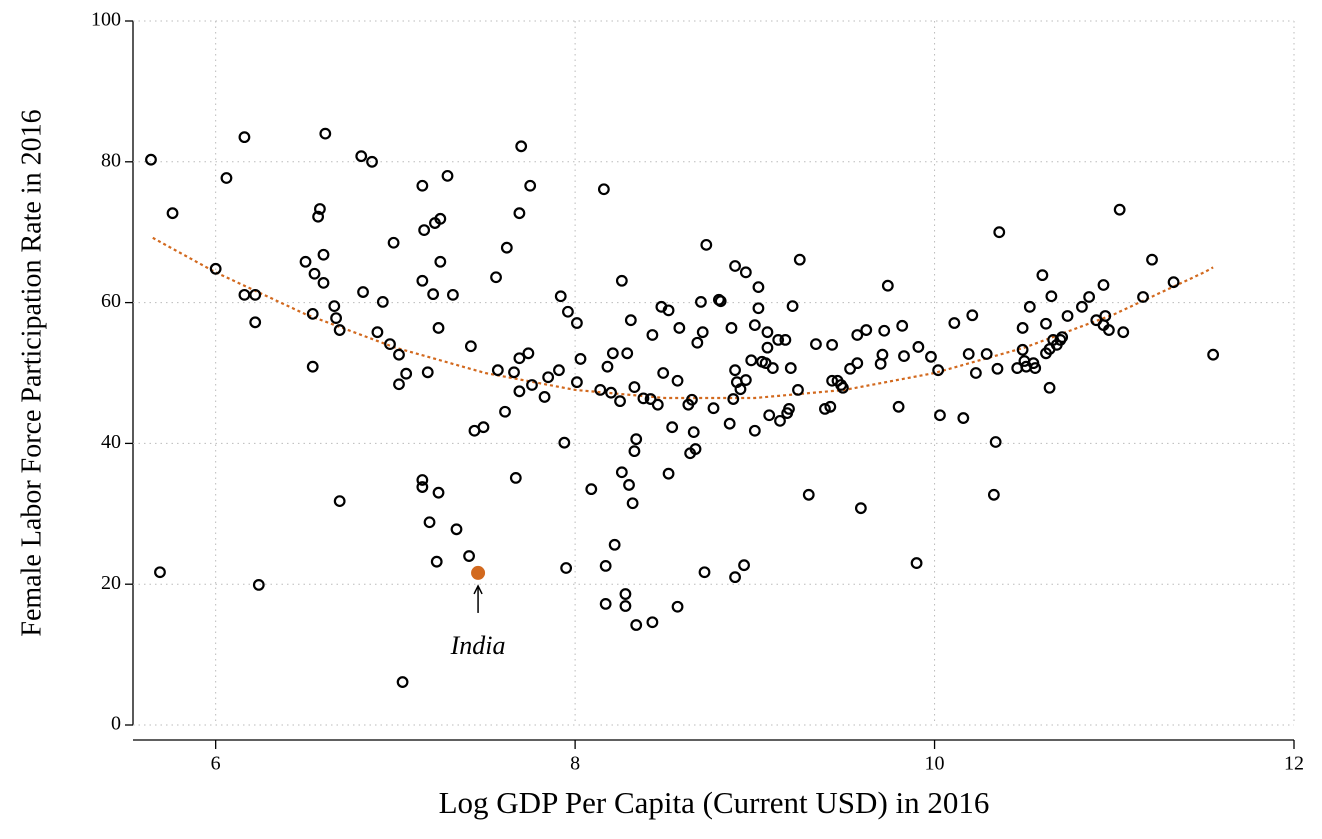  Describe the element at coordinates (1294, 764) in the screenshot. I see `x-tick-label: 12` at that location.